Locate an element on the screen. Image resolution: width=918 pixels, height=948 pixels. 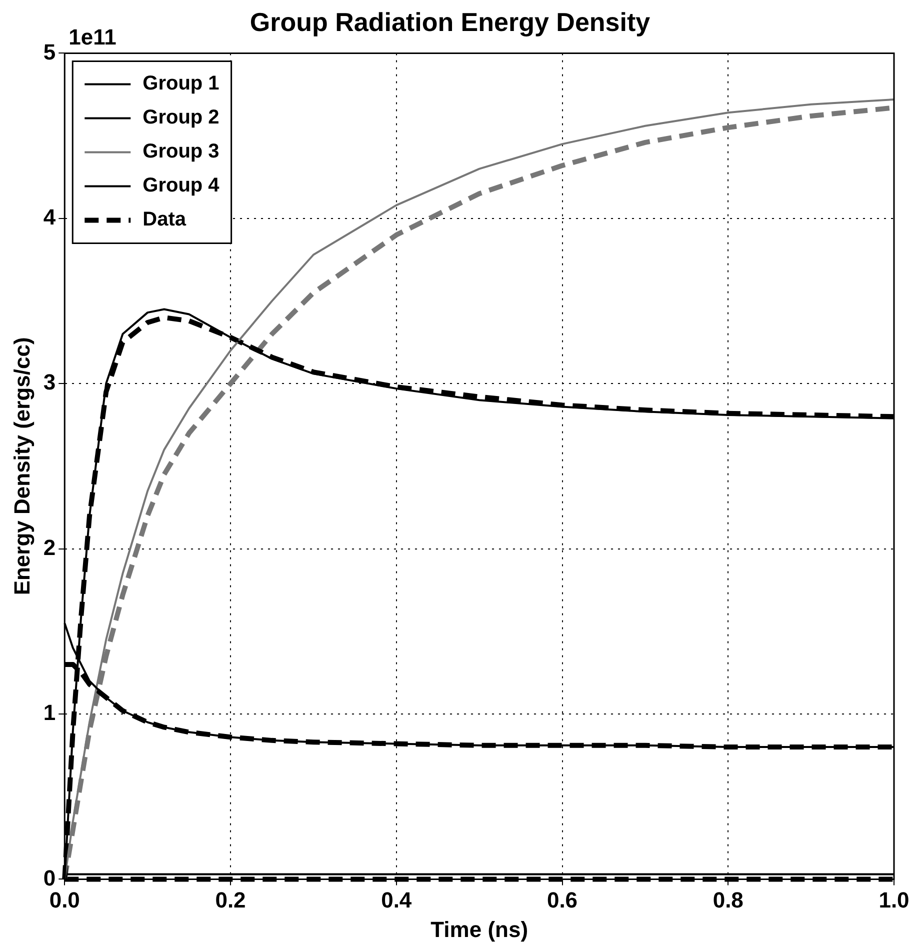
x-tick-label: 0.4 is located at coordinates (396, 899).